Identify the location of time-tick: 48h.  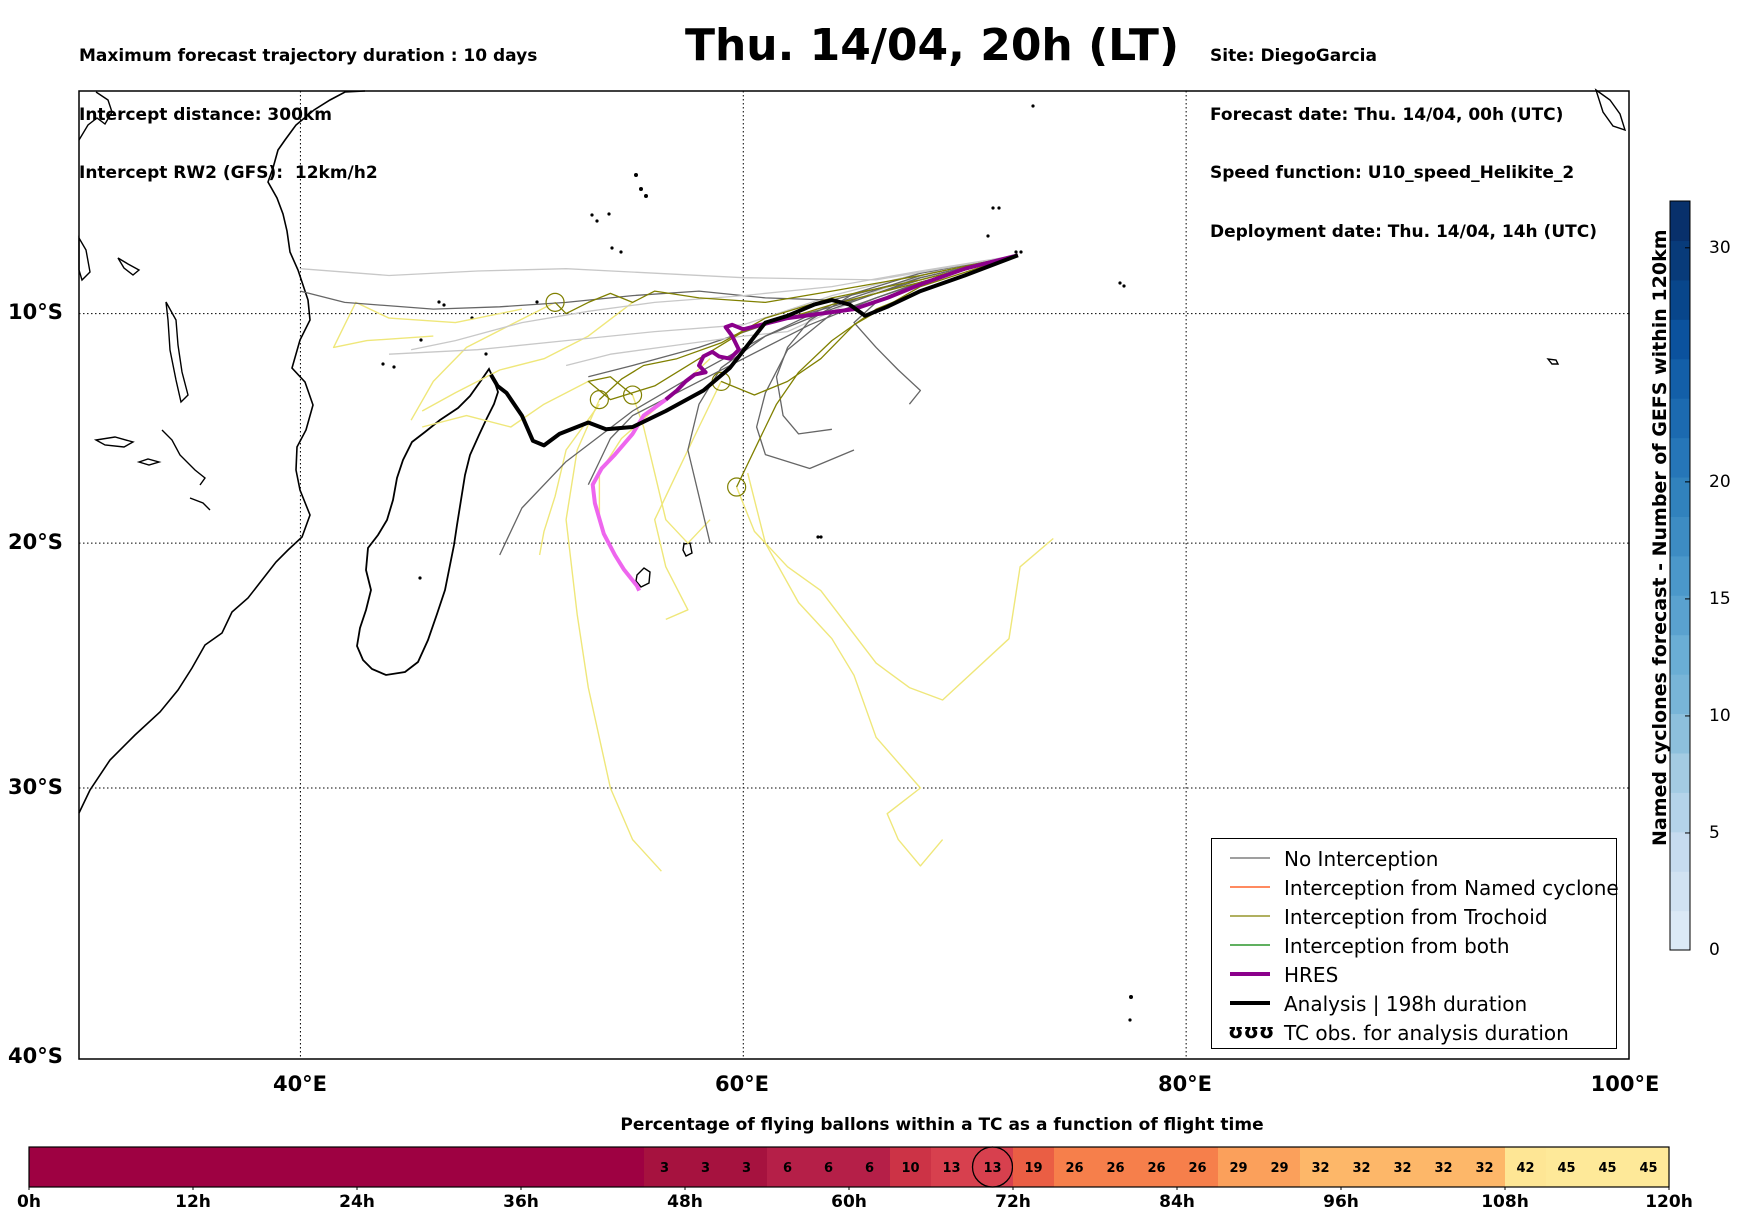
(685, 1202).